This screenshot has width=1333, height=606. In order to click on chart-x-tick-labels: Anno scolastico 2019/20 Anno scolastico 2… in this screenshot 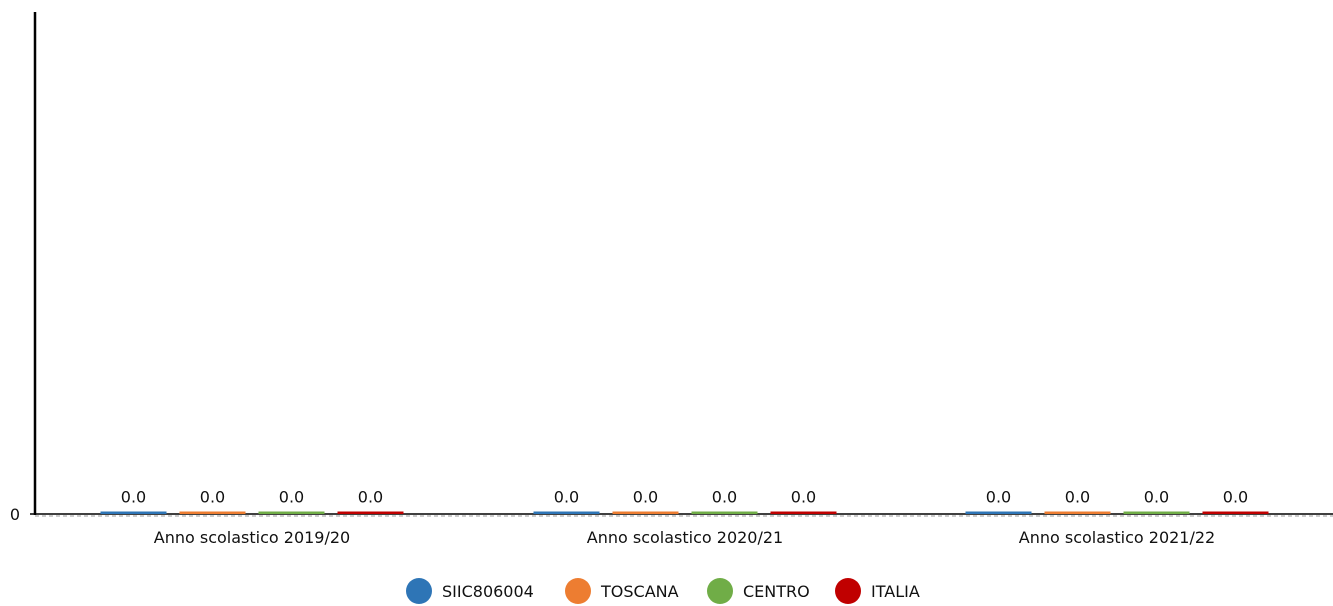, I will do `click(684, 537)`.